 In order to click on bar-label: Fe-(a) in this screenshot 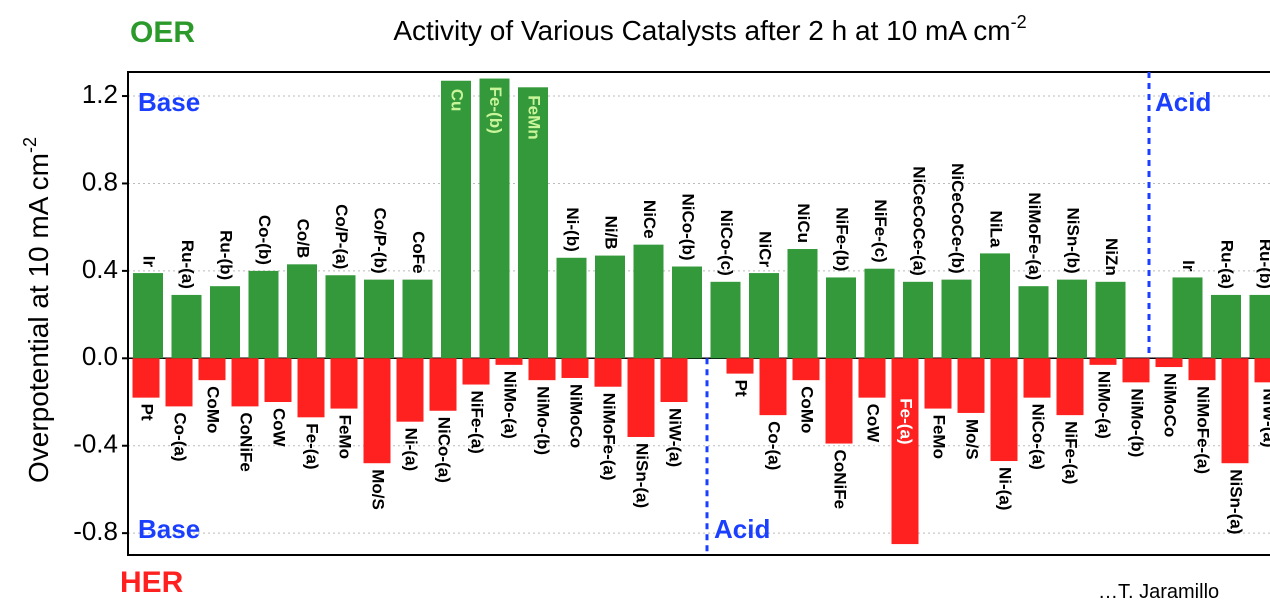, I will do `click(312, 446)`.